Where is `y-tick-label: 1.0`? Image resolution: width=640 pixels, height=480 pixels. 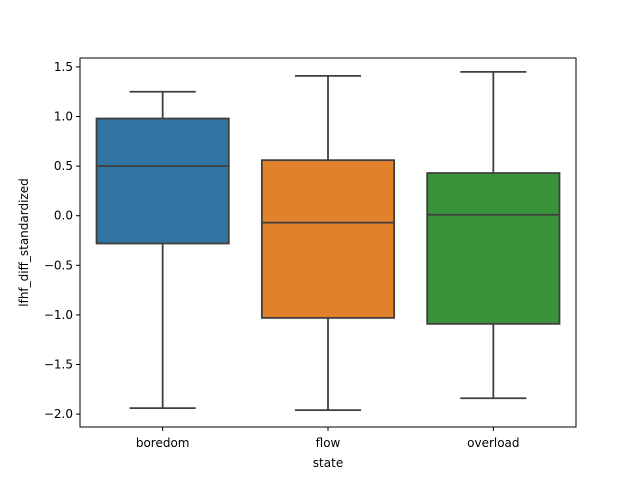
y-tick-label: 1.0 is located at coordinates (63, 117).